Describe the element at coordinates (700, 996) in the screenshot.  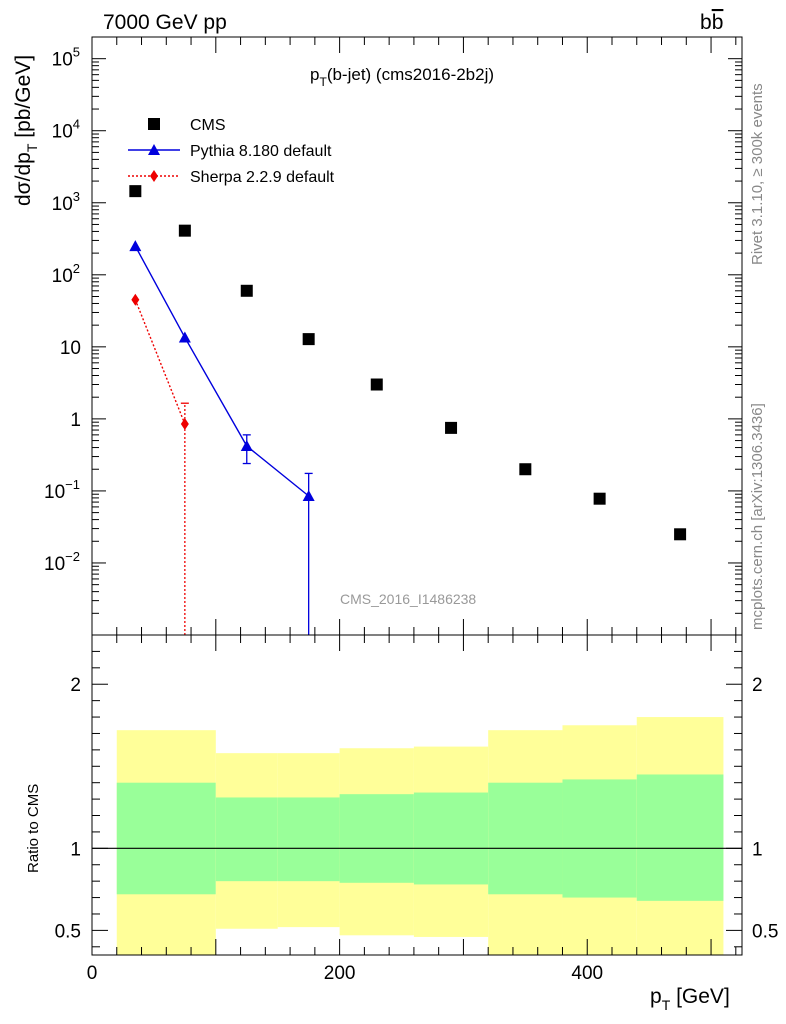
I see `x-axis-label-rest: [GeV]` at that location.